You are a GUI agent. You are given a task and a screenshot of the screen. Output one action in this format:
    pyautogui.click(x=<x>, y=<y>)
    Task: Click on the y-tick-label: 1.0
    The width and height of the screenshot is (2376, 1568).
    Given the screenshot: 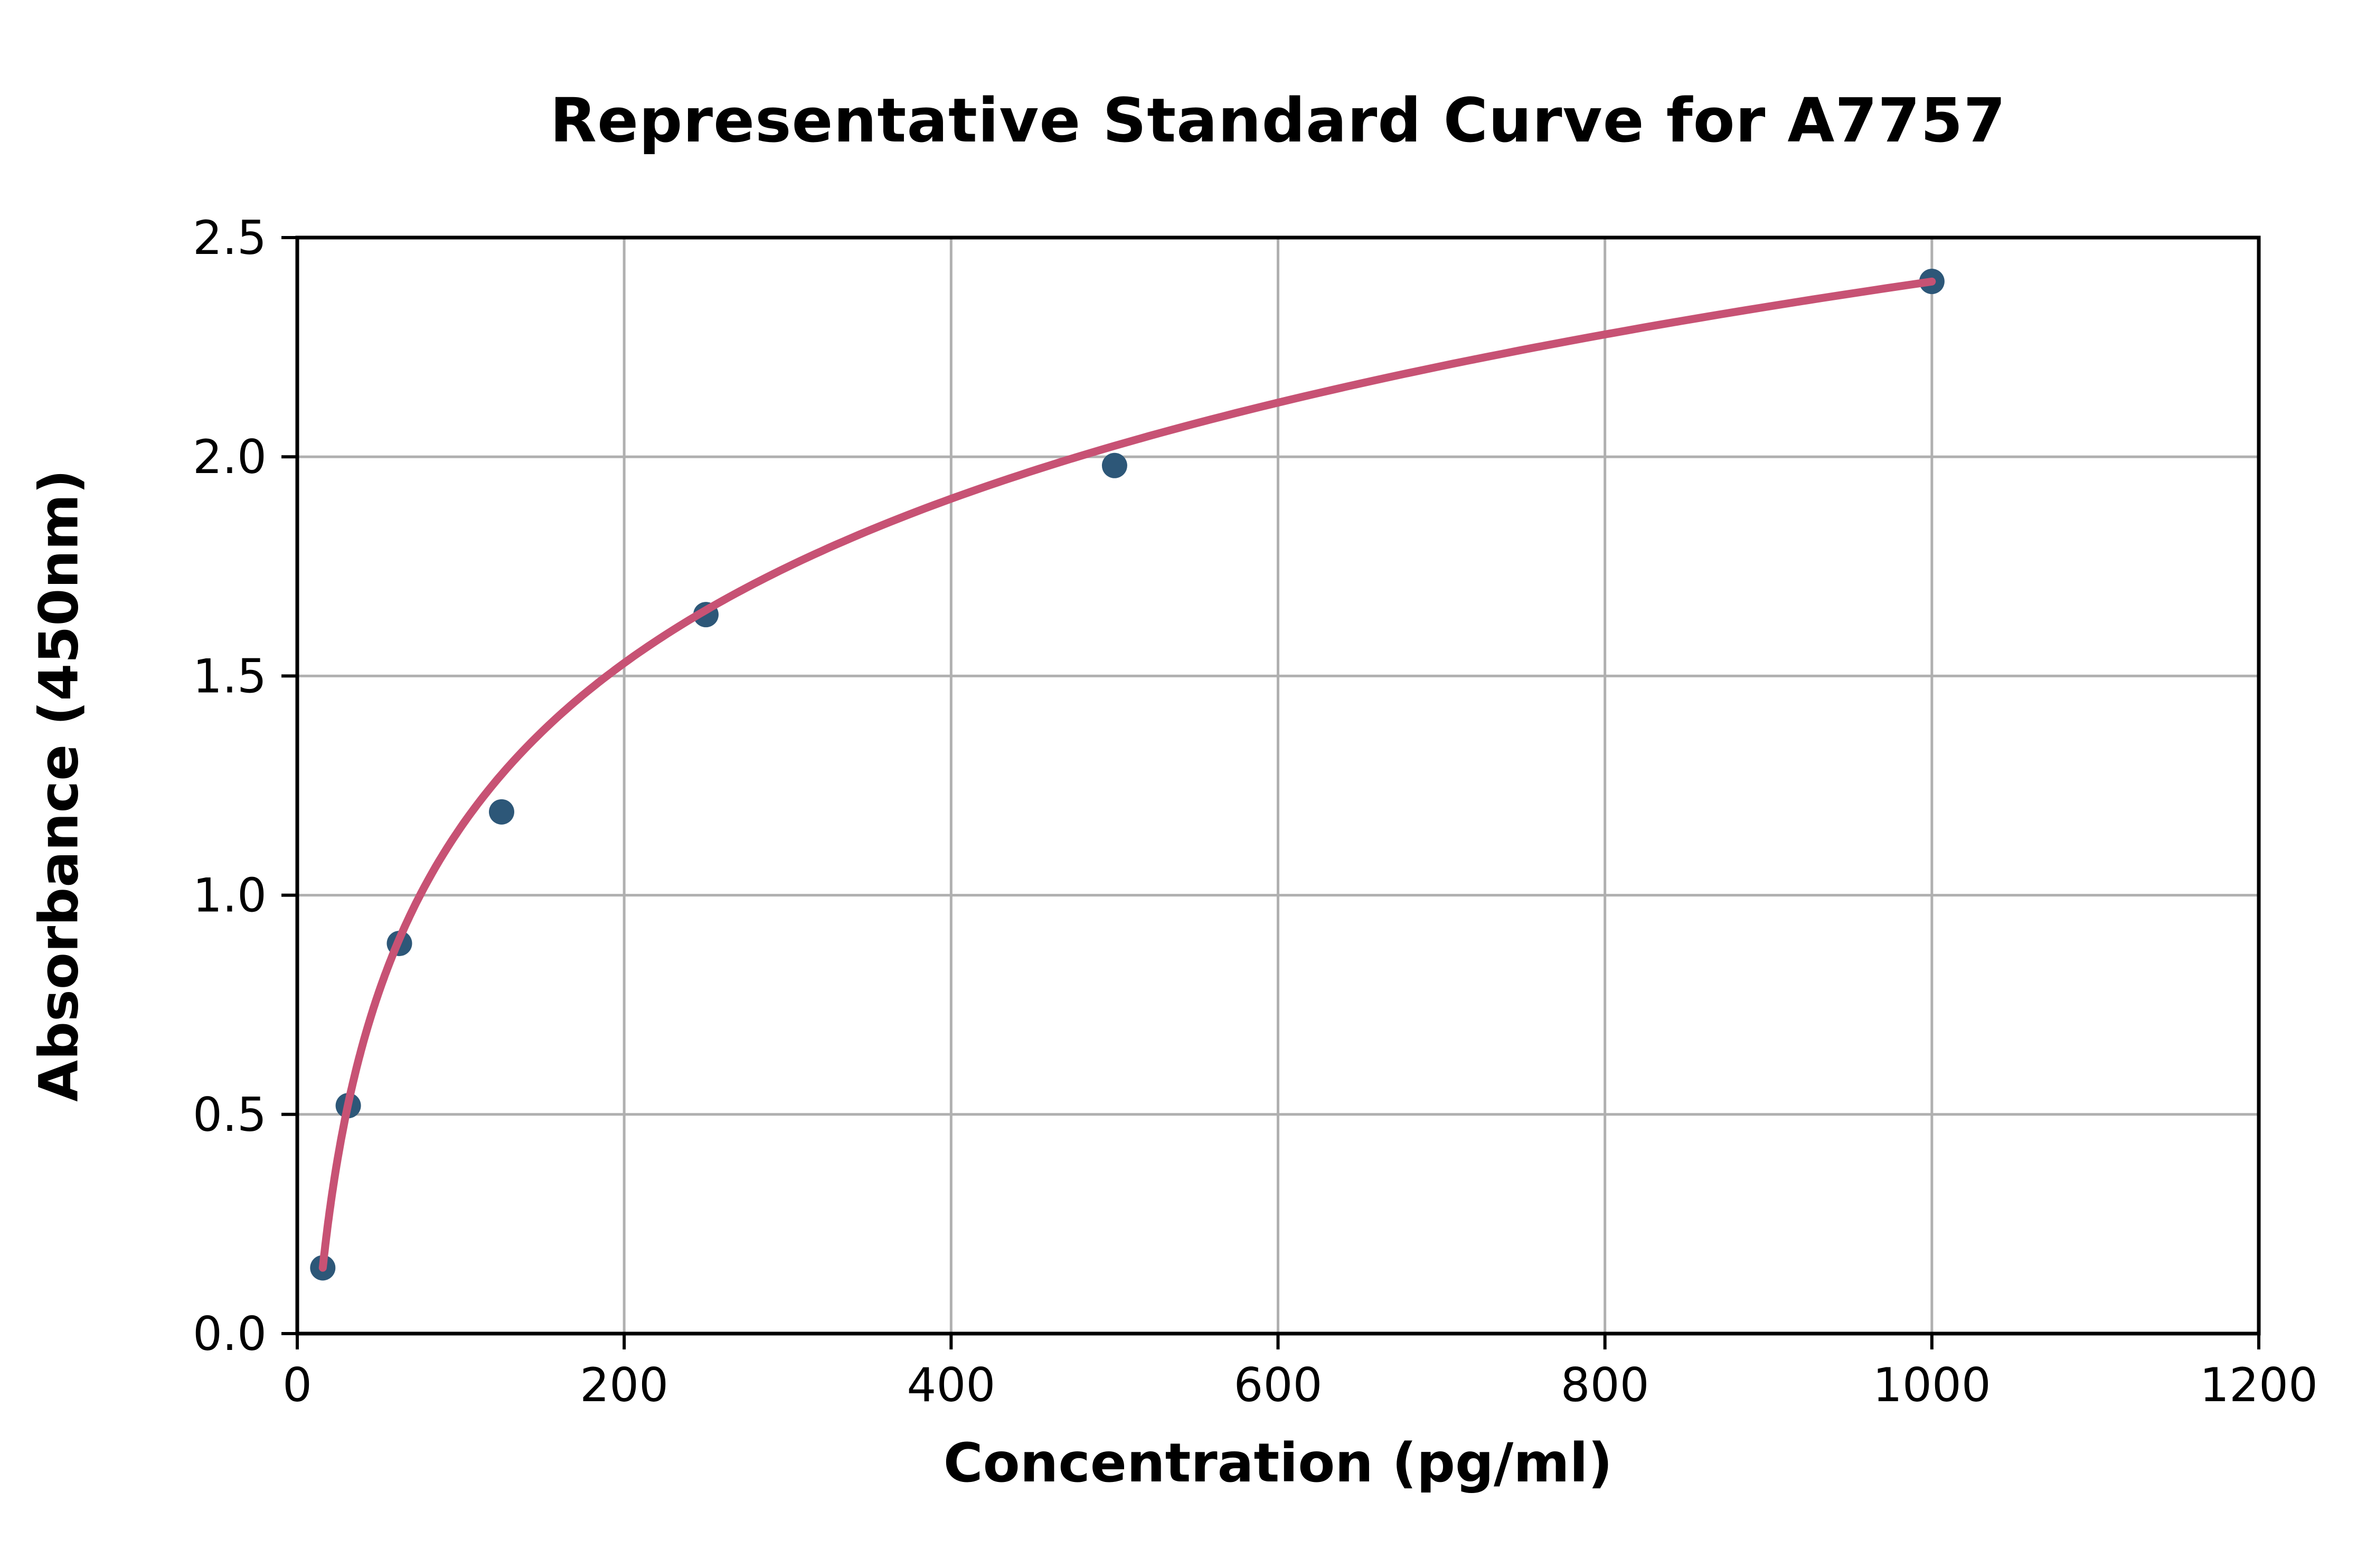 What is the action you would take?
    pyautogui.click(x=230, y=895)
    